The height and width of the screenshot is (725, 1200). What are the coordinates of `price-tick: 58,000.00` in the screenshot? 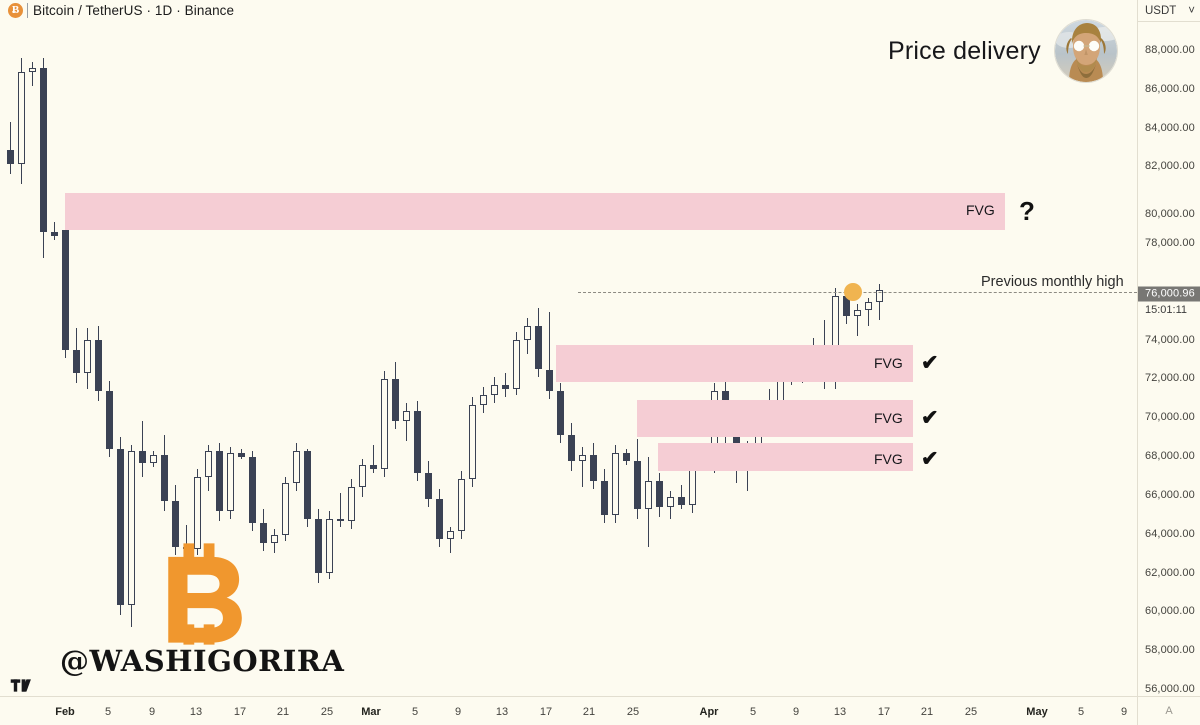 It's located at (1170, 650).